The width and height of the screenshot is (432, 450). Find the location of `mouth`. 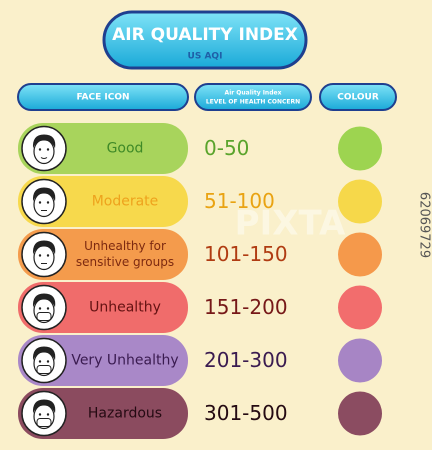

mouth is located at coordinates (44, 158).